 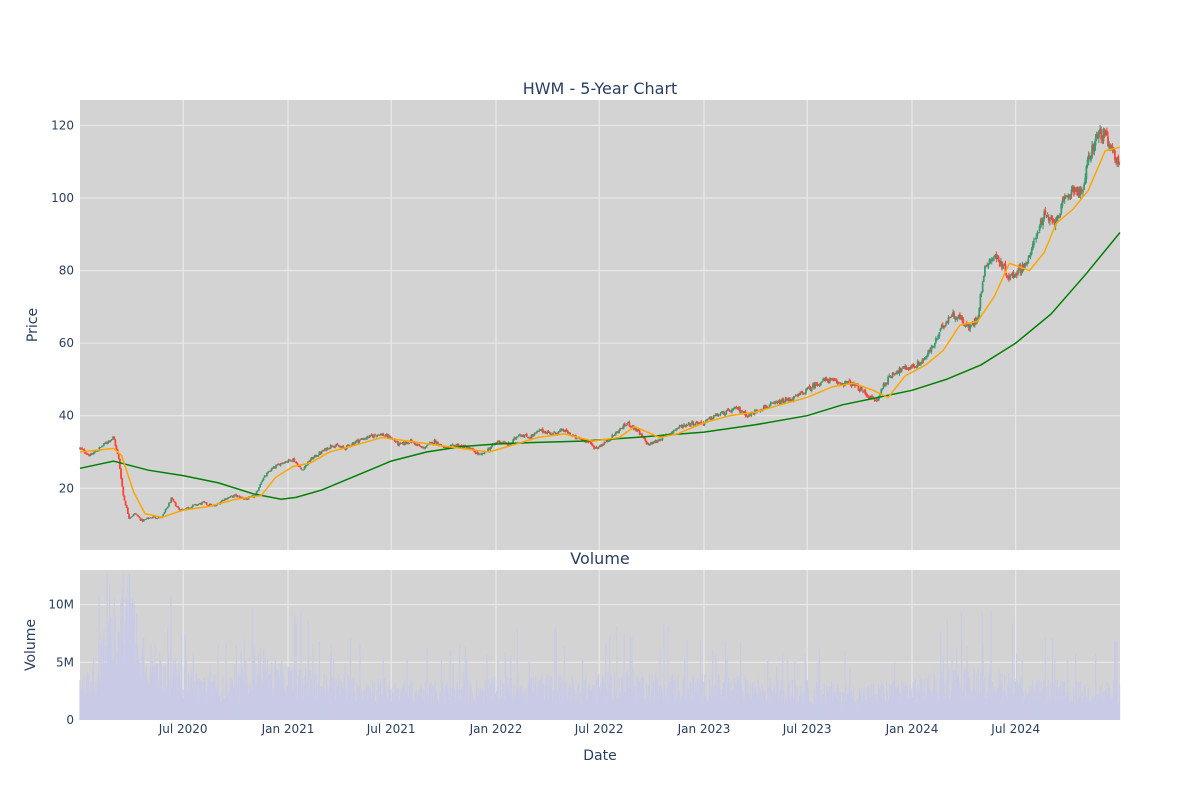 I want to click on x-tick-label: Jul 2024, so click(x=1015, y=729).